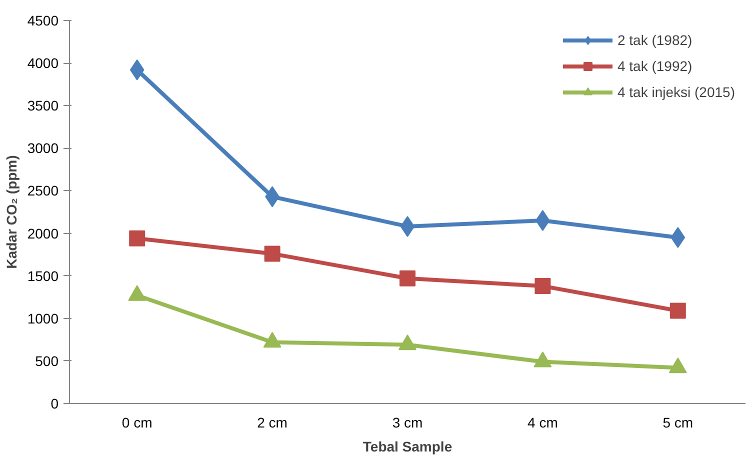 This screenshot has height=457, width=755. What do you see at coordinates (407, 446) in the screenshot?
I see `x-axis-title: Tebal Sample` at bounding box center [407, 446].